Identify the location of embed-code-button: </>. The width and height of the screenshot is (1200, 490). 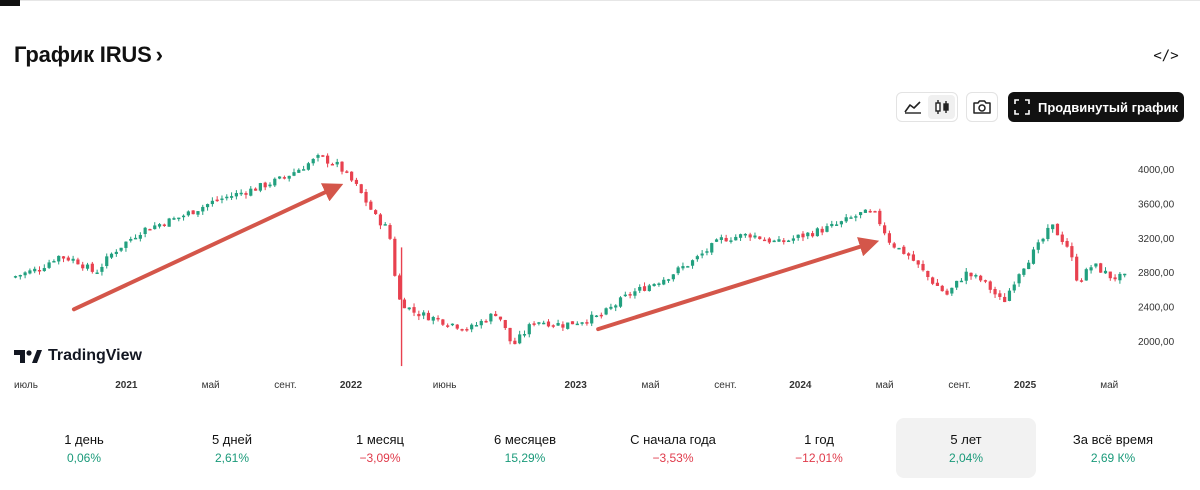
(1166, 56).